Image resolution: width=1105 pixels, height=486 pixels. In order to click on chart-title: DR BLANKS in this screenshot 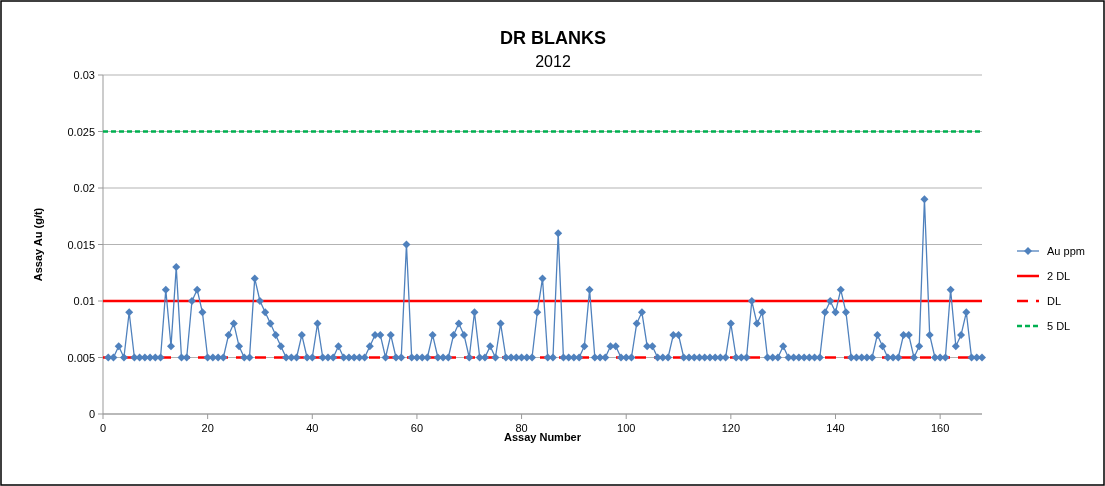, I will do `click(553, 38)`.